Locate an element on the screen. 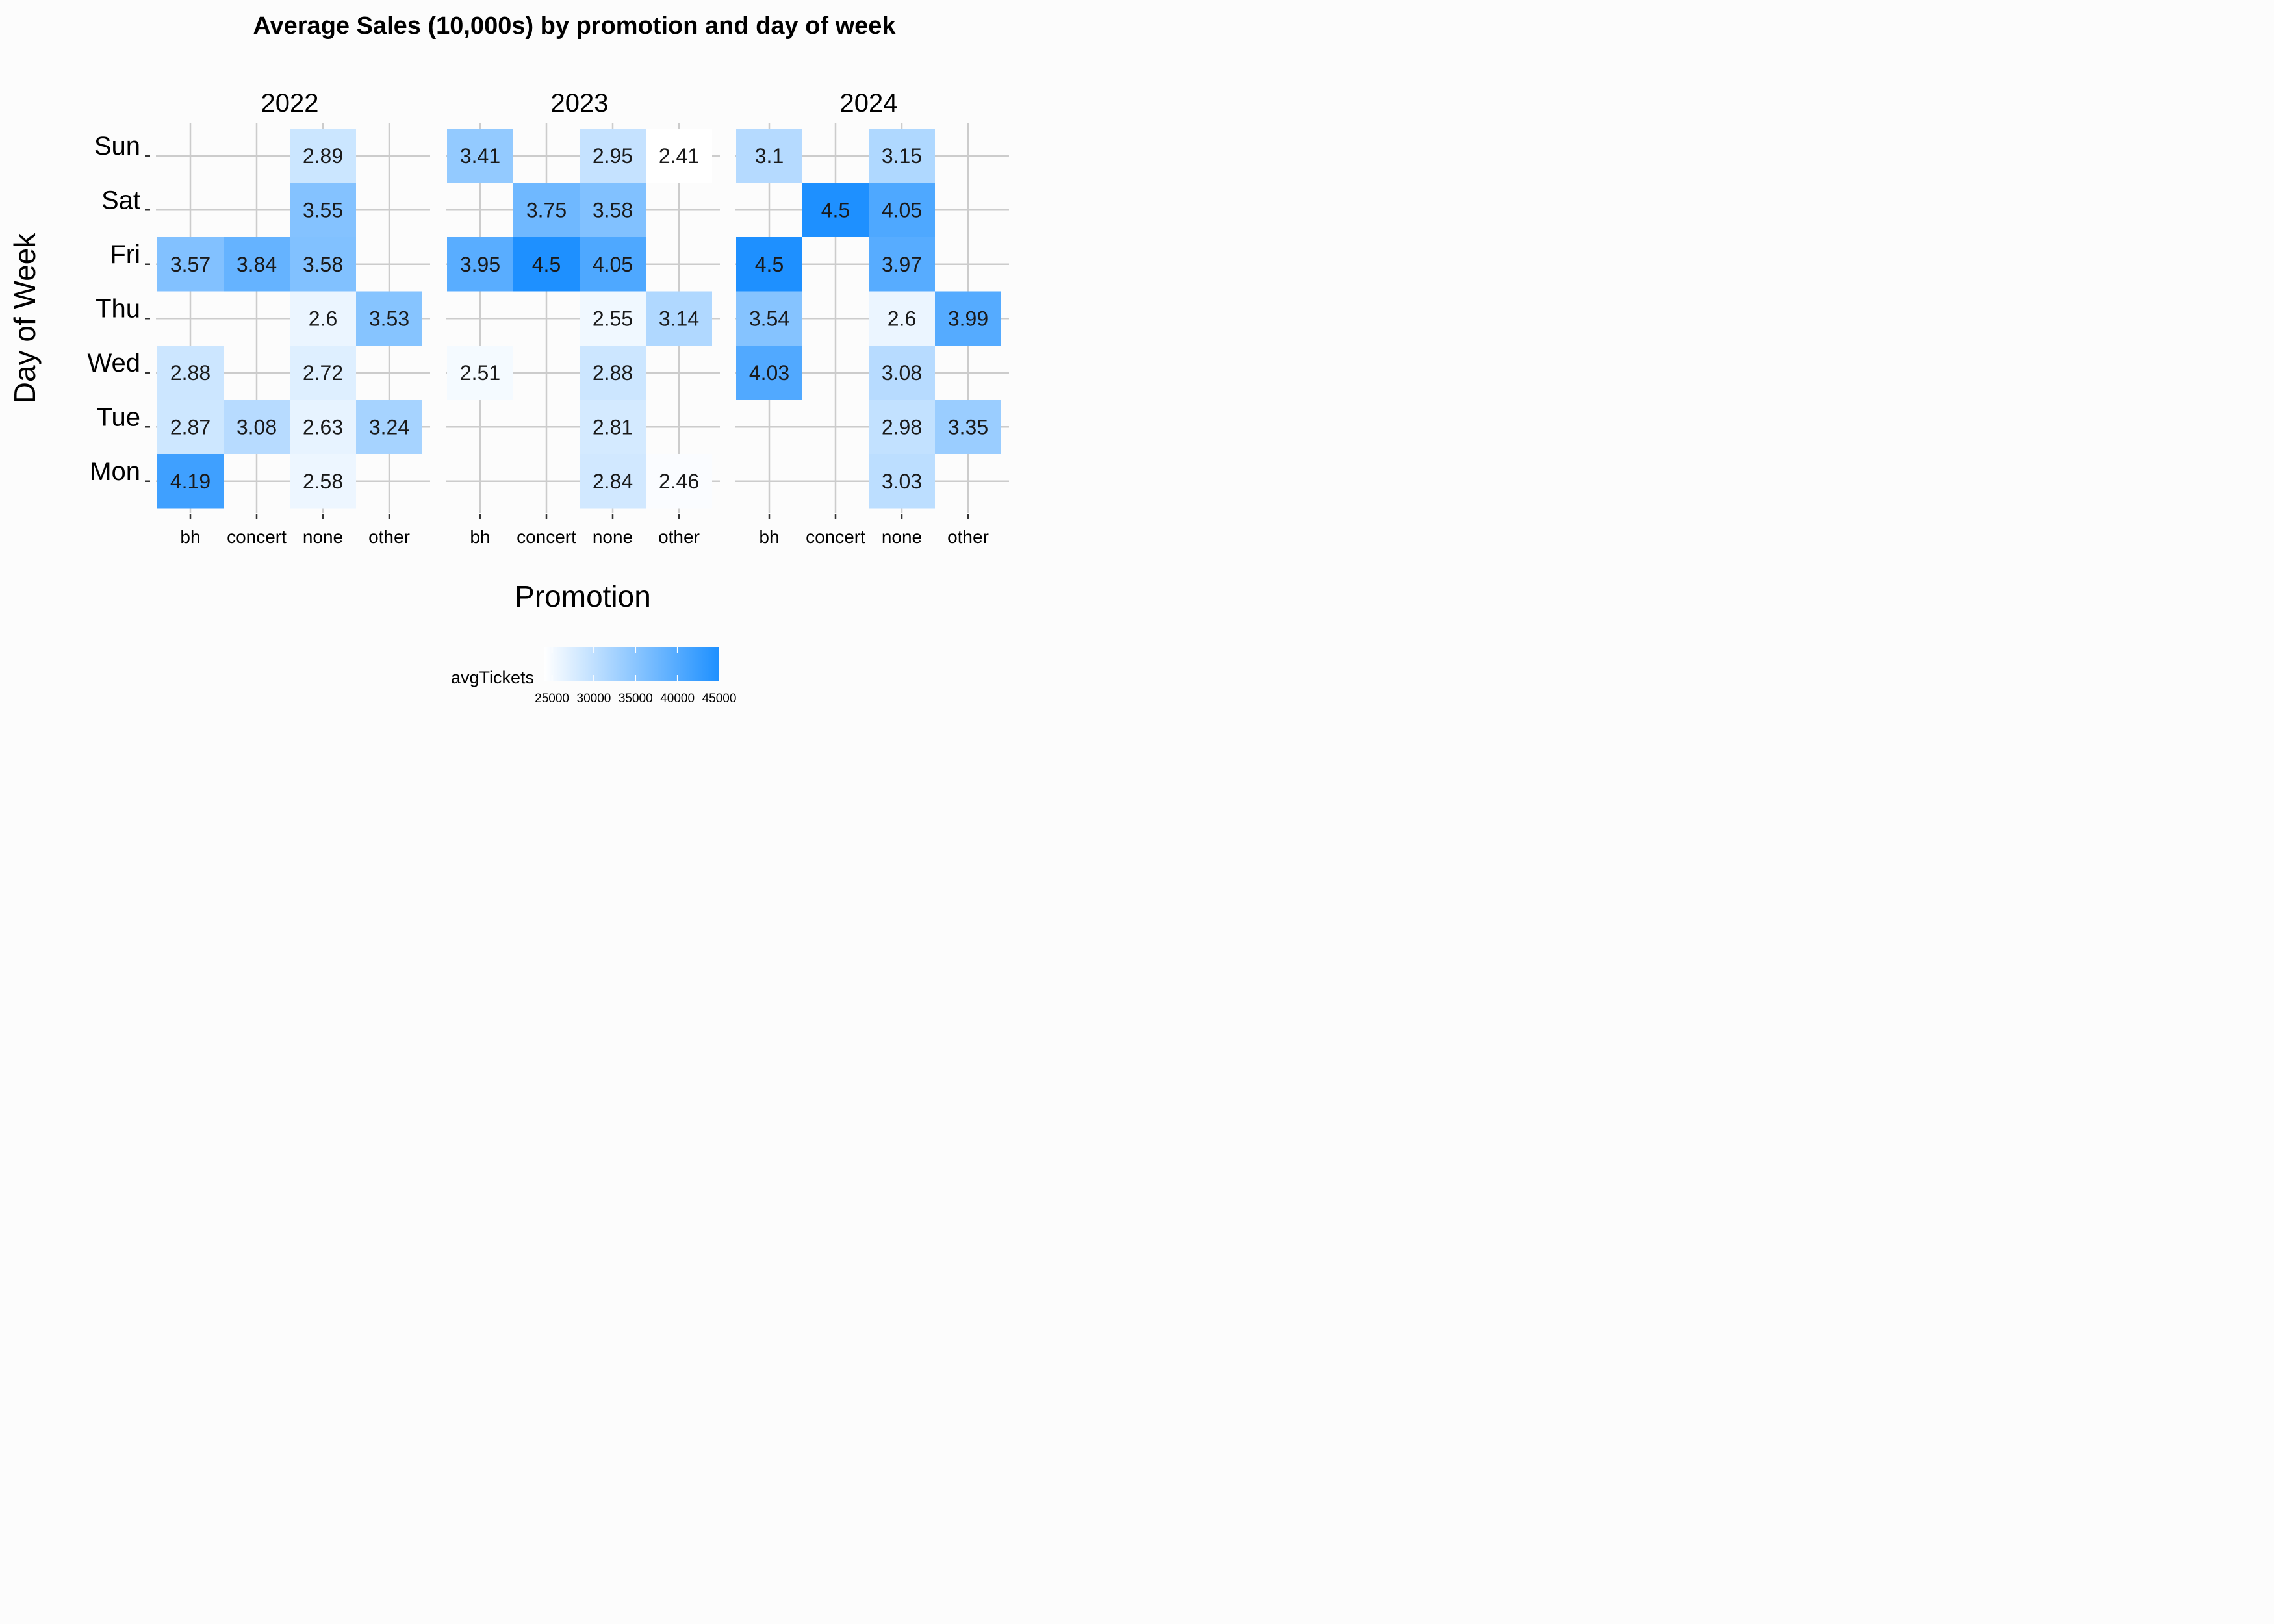 The image size is (2274, 1624). y-axis: Mon Tue Wed Thu Fri Sat Sun is located at coordinates (118, 309).